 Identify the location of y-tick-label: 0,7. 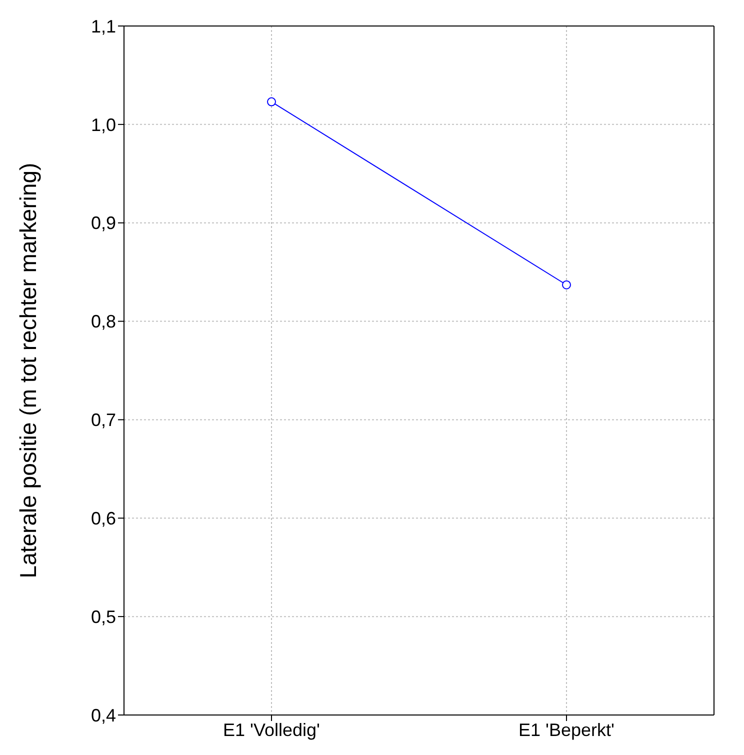
(103, 420).